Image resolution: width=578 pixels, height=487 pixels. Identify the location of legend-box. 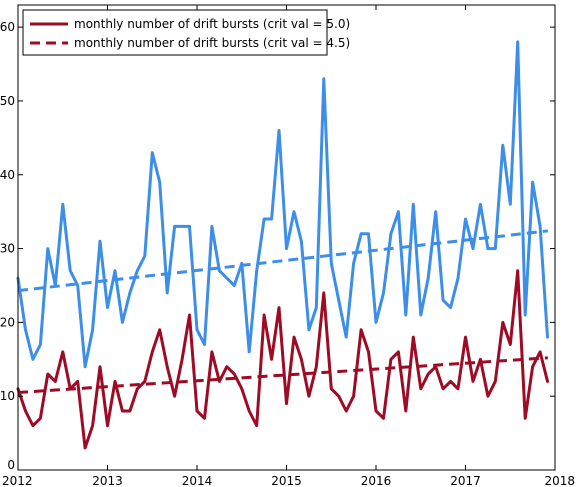
(175, 32).